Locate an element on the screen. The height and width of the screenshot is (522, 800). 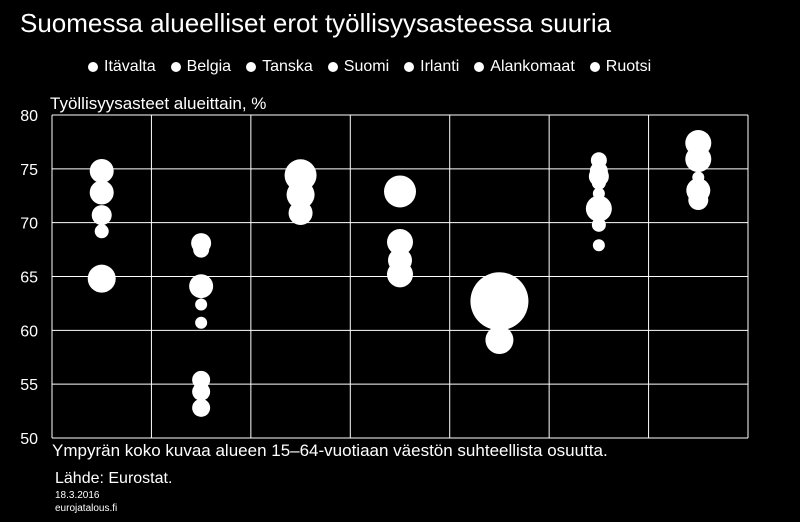
date-text: 18.3.2016 is located at coordinates (77, 495).